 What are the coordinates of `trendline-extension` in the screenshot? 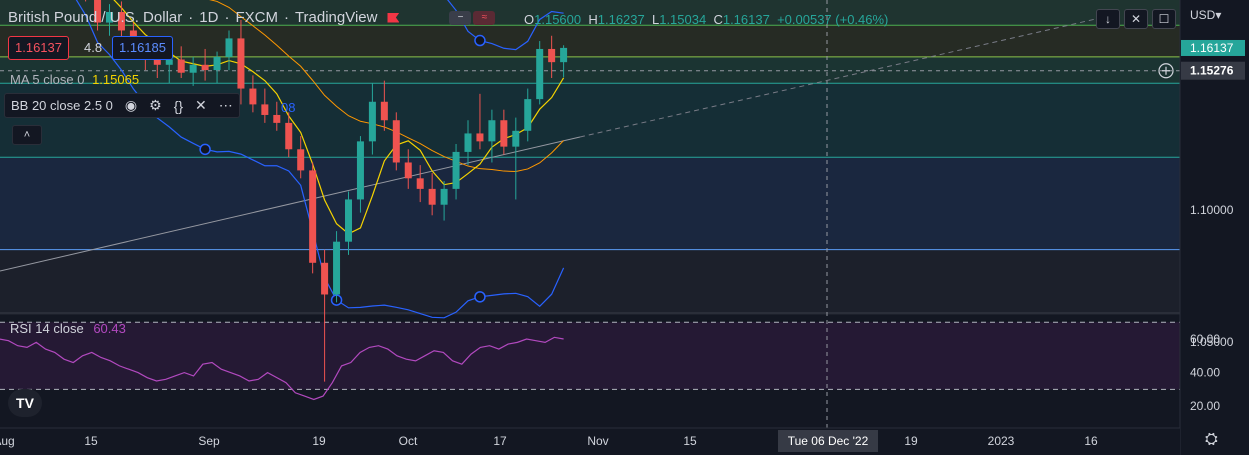 It's located at (840, 77).